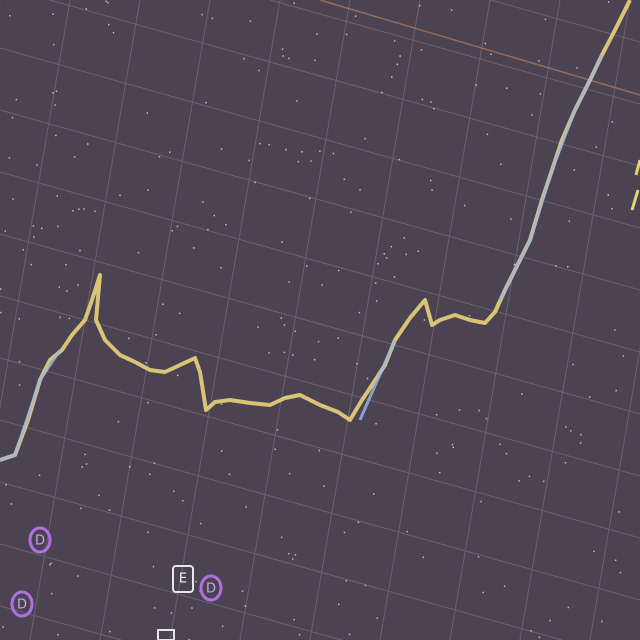 The height and width of the screenshot is (640, 640). I want to click on event-marker-partial, so click(166, 634).